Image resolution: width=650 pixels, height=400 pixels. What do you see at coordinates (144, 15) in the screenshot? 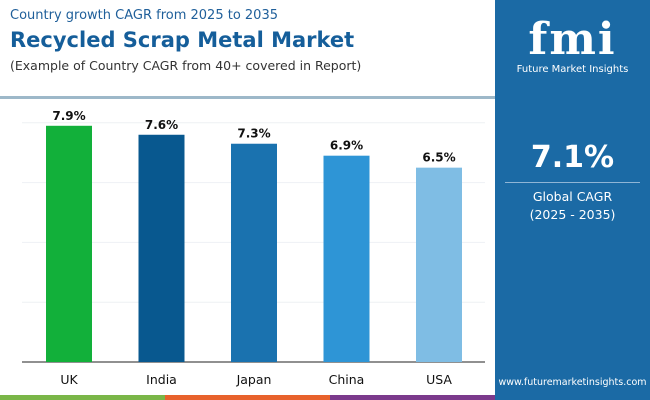
I see `chart-subtitle: Country growth CAGR from 2025 to 2035` at bounding box center [144, 15].